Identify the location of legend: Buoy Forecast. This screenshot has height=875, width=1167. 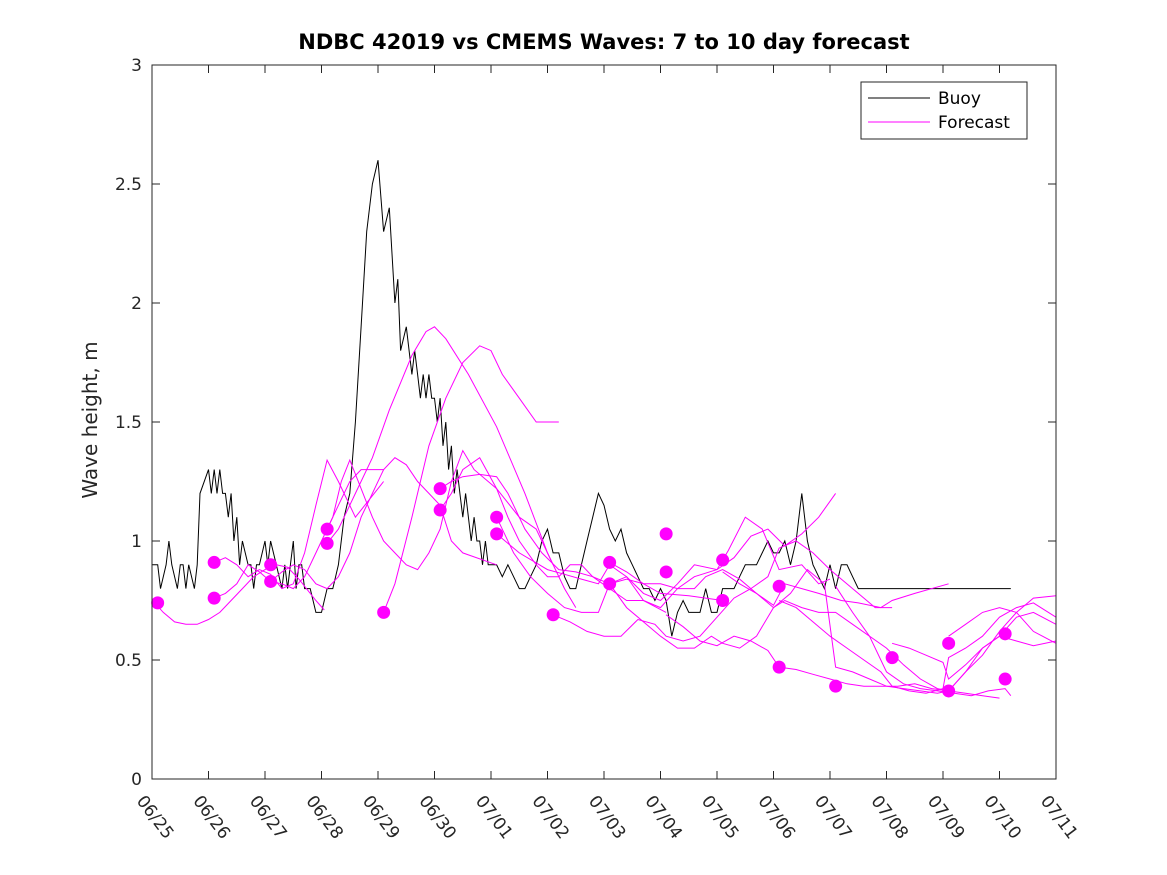
(944, 110).